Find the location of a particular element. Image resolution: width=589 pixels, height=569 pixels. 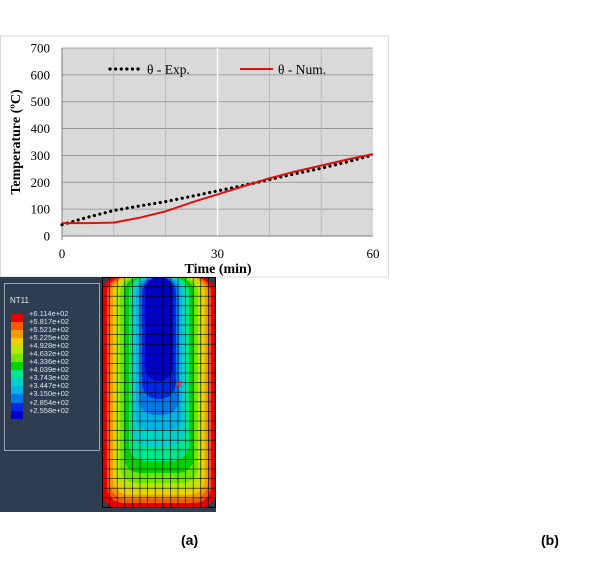

legend-row: +4.039e+02 is located at coordinates (53, 372).